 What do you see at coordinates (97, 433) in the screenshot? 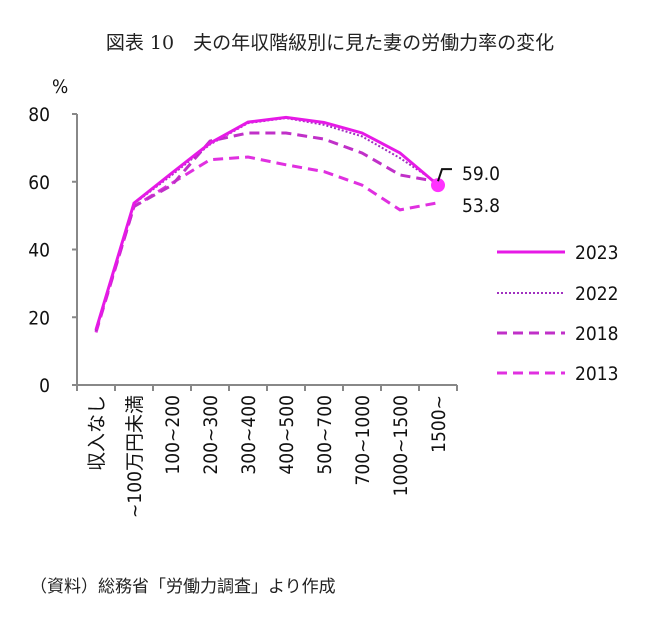
I see `x-tick-label: 収入なし` at bounding box center [97, 433].